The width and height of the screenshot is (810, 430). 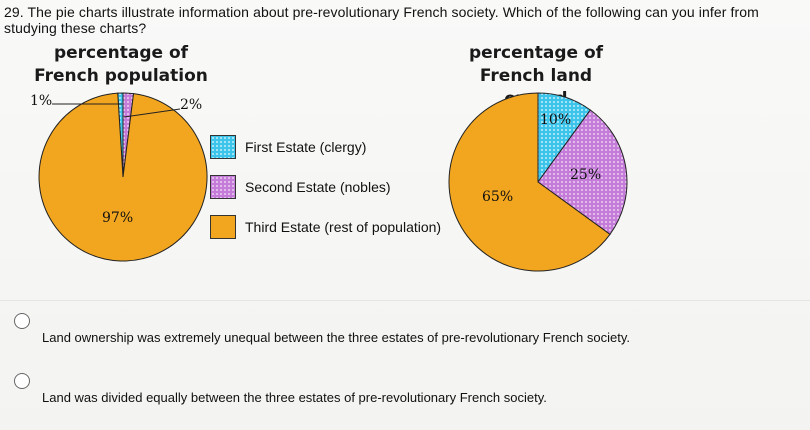 What do you see at coordinates (318, 187) in the screenshot?
I see `legend-label-second-estate: Second Estate (nobles)` at bounding box center [318, 187].